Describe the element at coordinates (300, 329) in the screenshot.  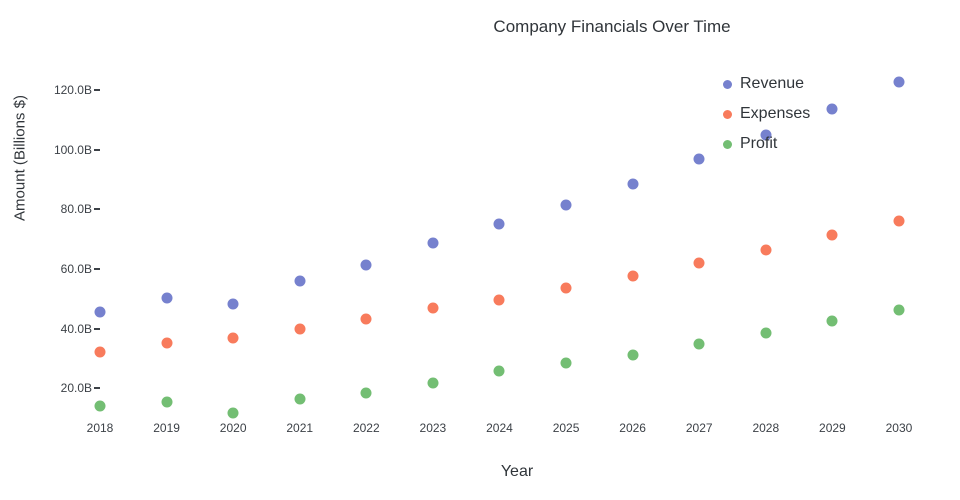
I see `point-expenses-2021` at that location.